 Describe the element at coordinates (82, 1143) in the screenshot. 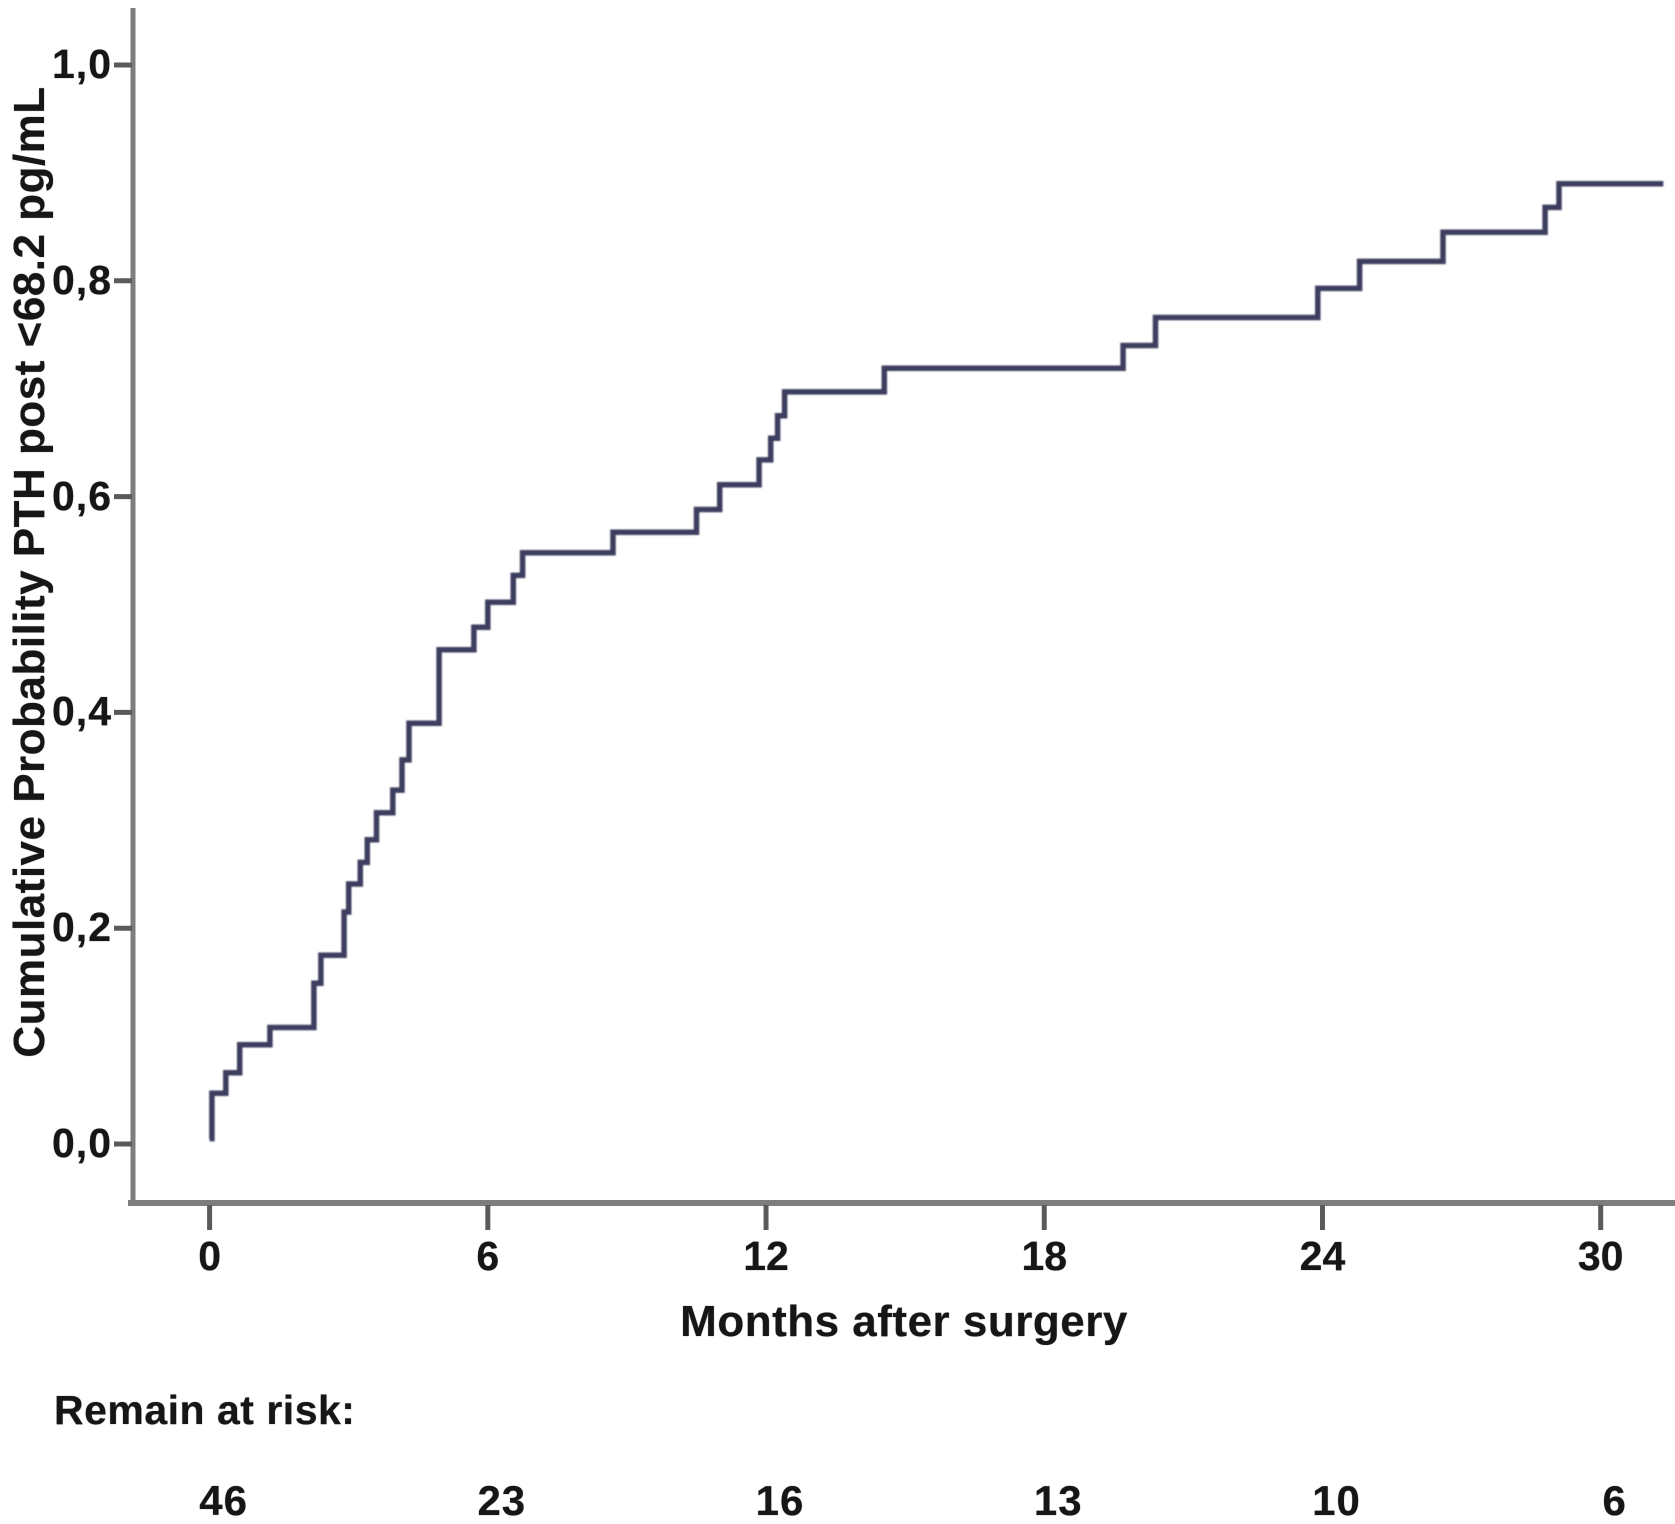

I see `y-tick-label: 0,0` at that location.